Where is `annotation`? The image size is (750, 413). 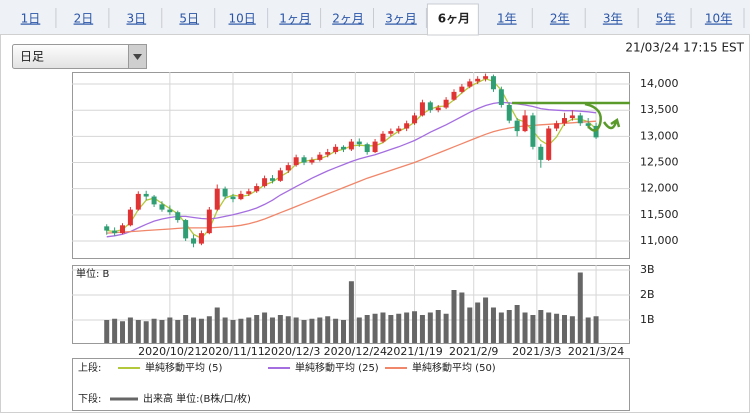 annotation is located at coordinates (571, 116).